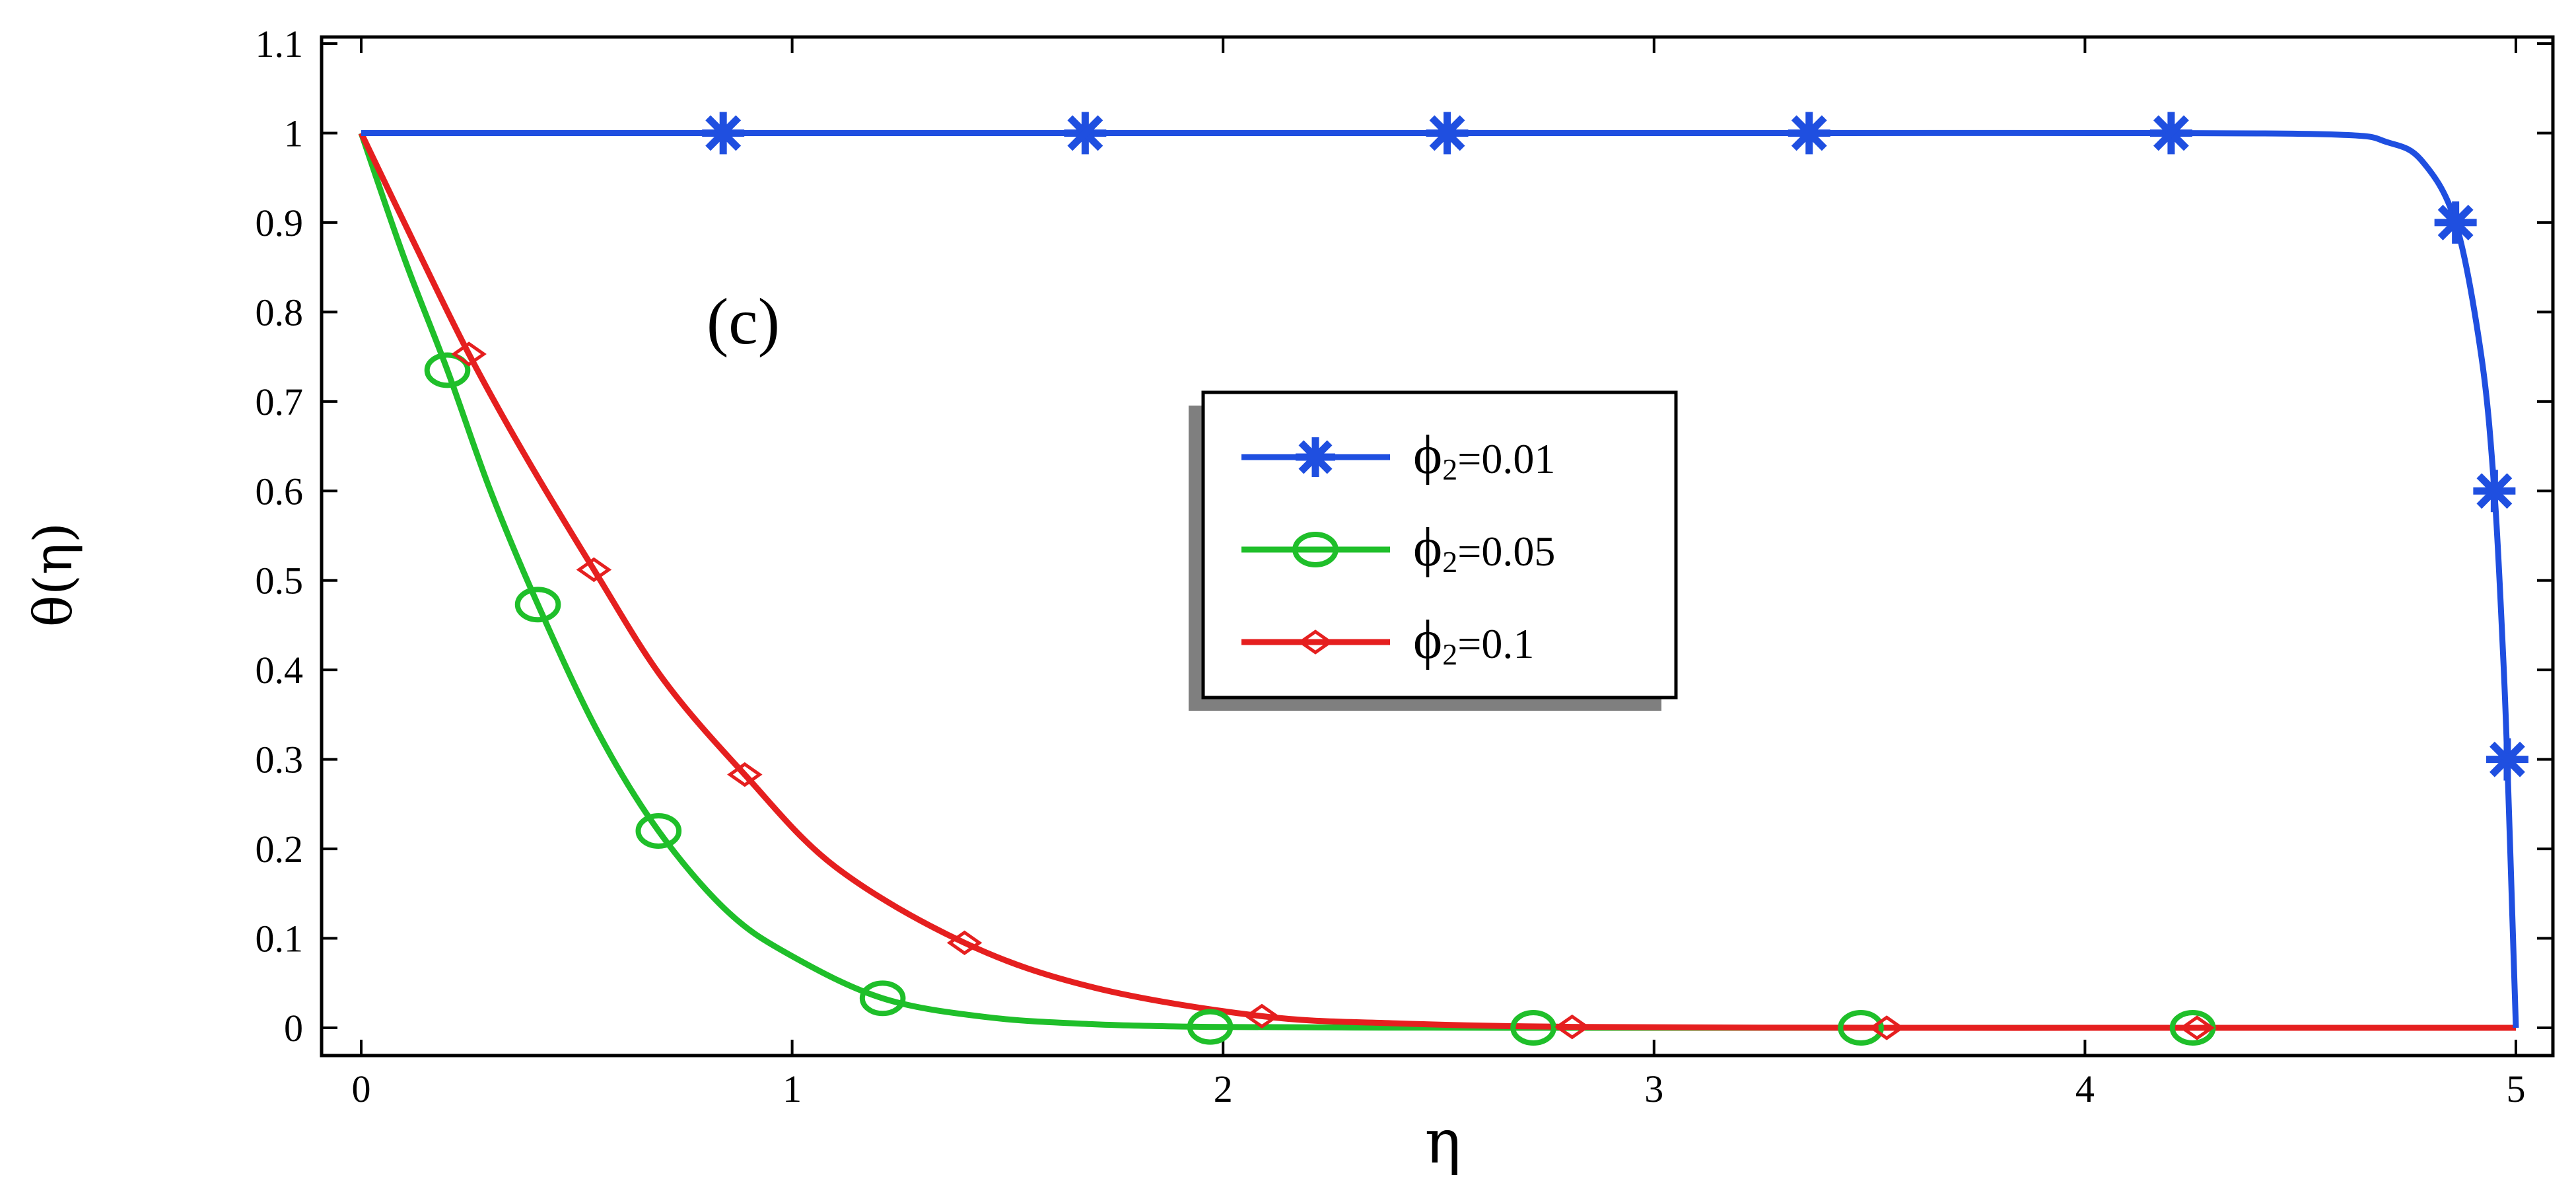 This screenshot has height=1187, width=2576. Describe the element at coordinates (1484, 455) in the screenshot. I see `legend-label-0: ϕ2=0.01` at that location.